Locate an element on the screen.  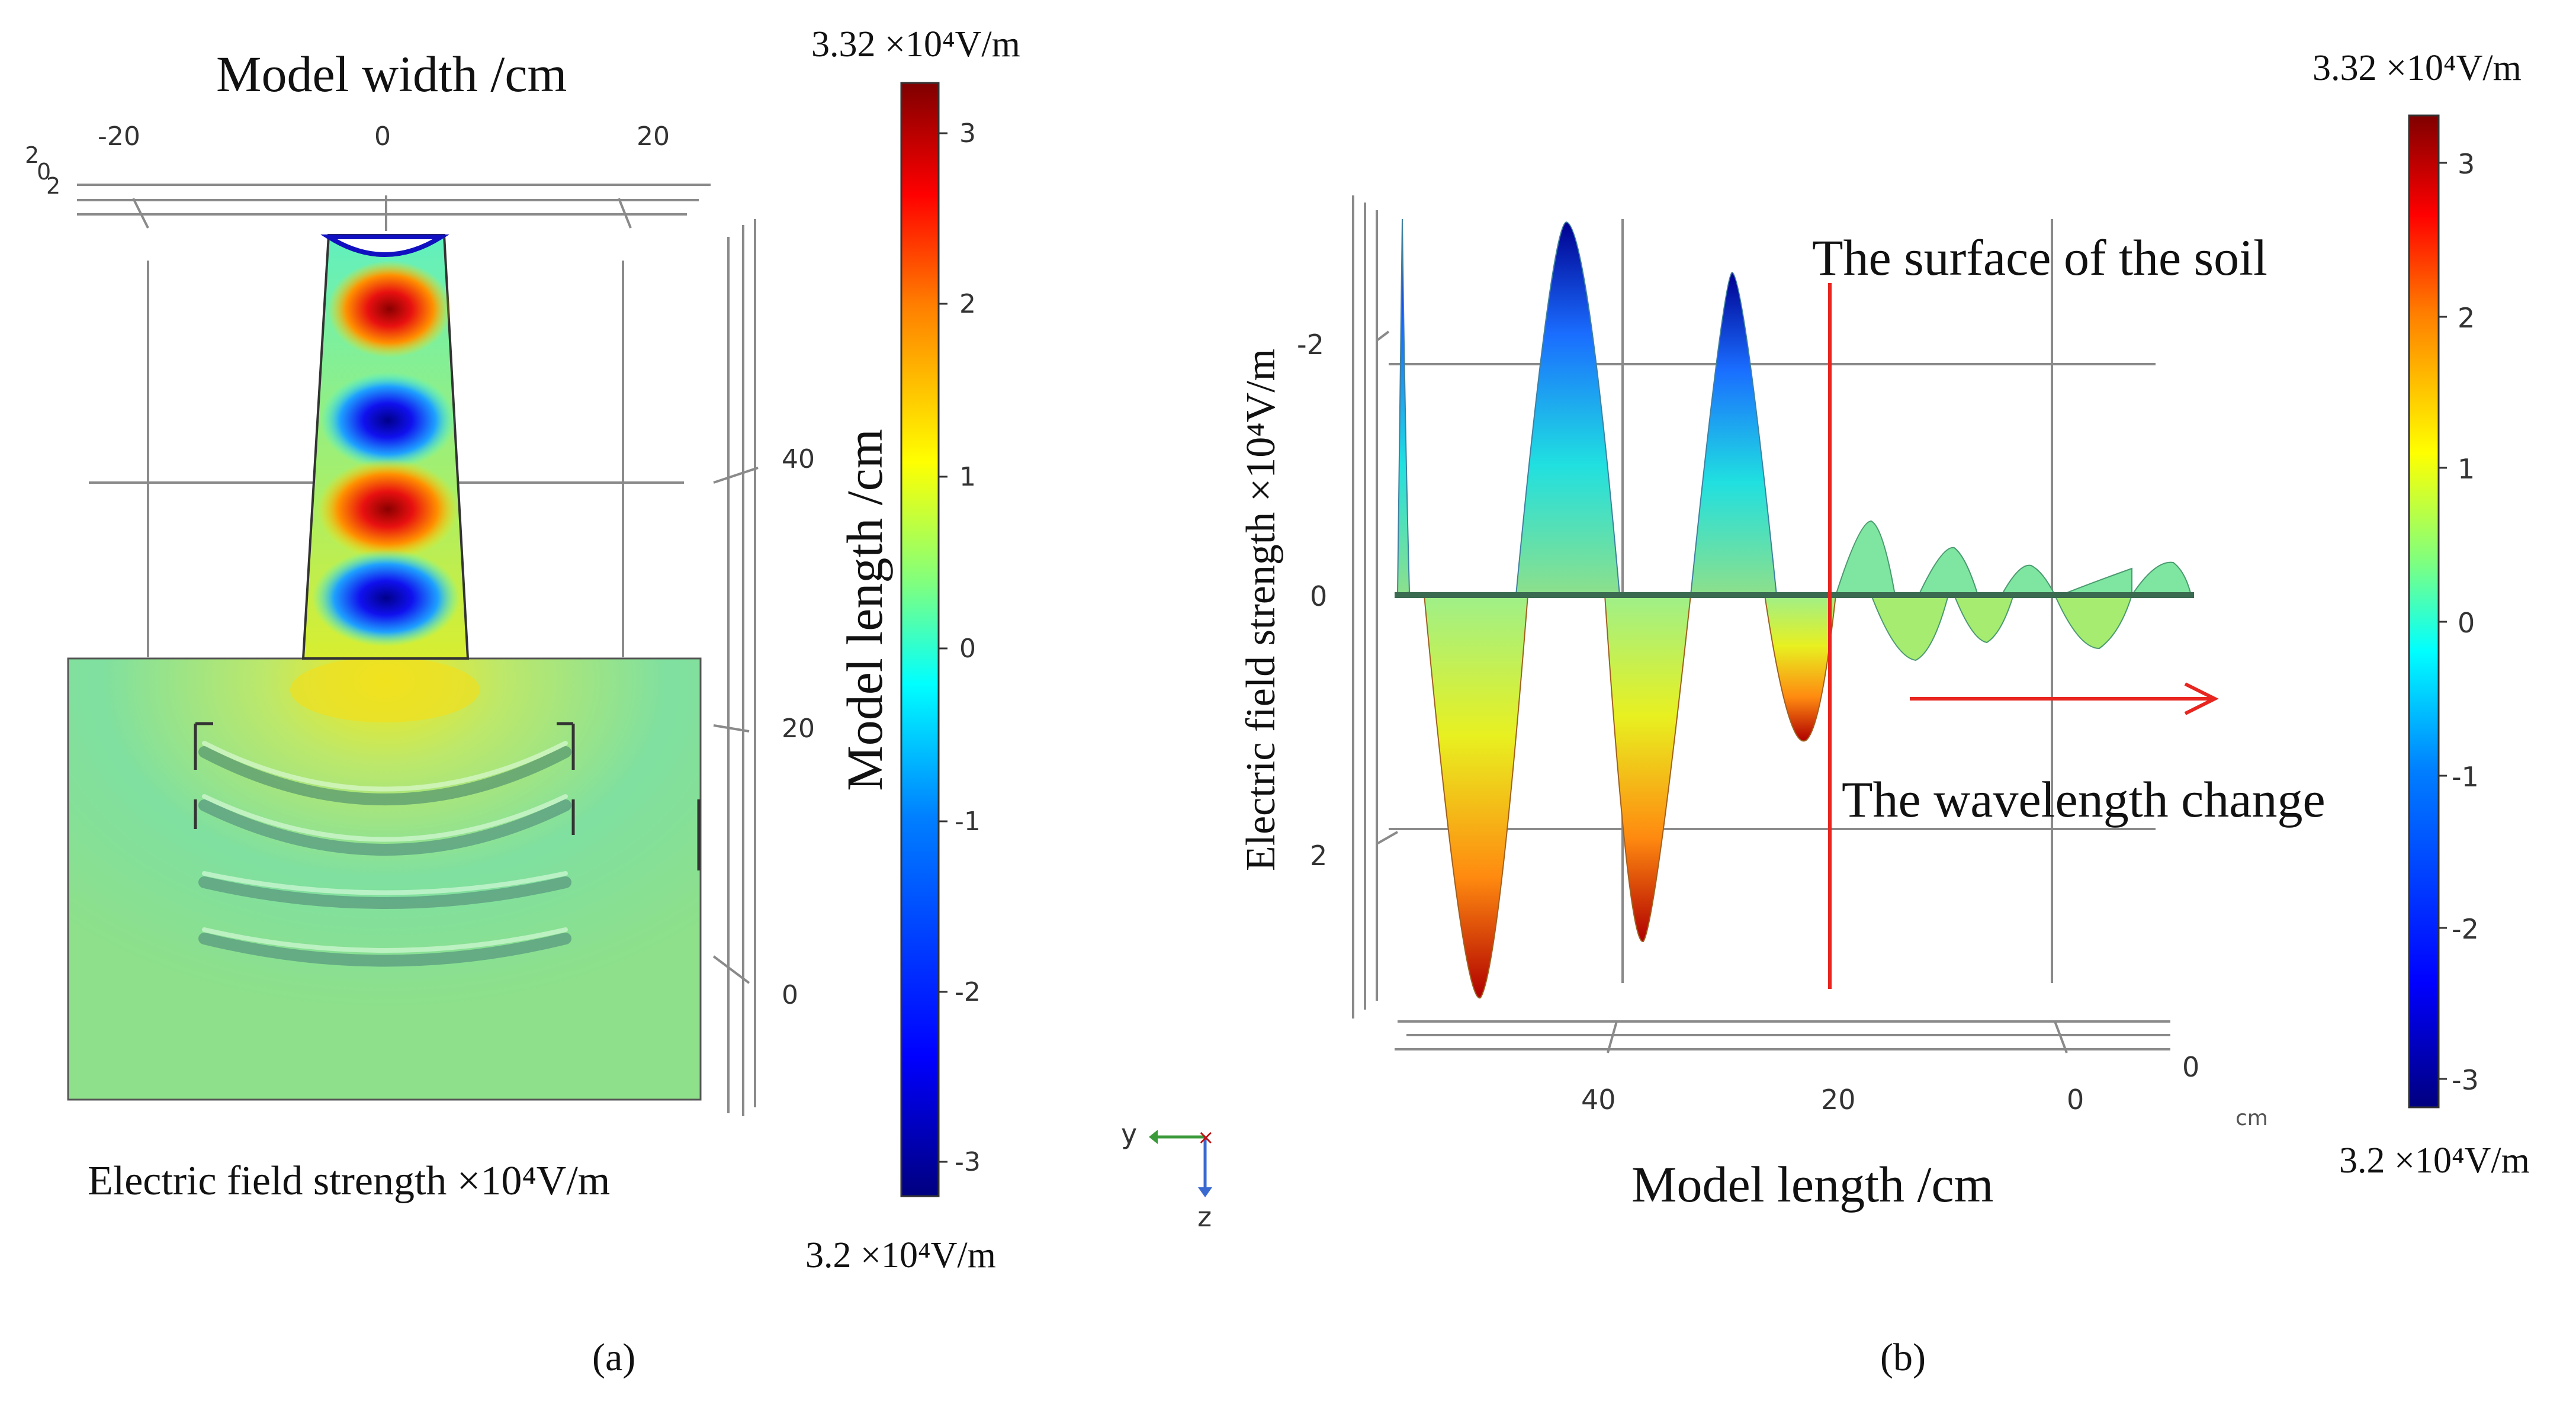
colorbar-b-tick-1: 1 is located at coordinates (2466, 469).